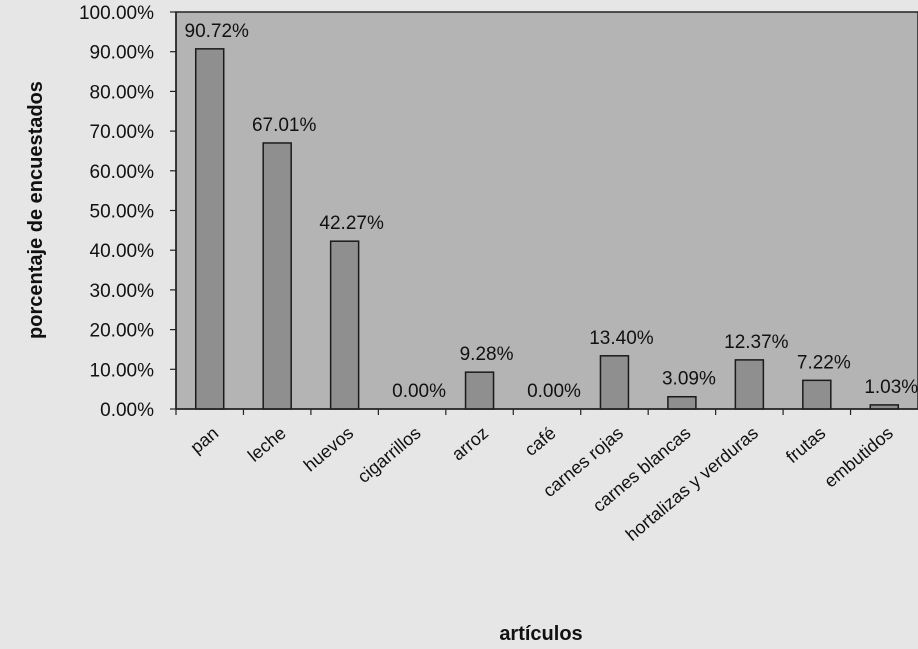 This screenshot has width=918, height=649. Describe the element at coordinates (614, 382) in the screenshot. I see `bar-carnes-rojas` at that location.